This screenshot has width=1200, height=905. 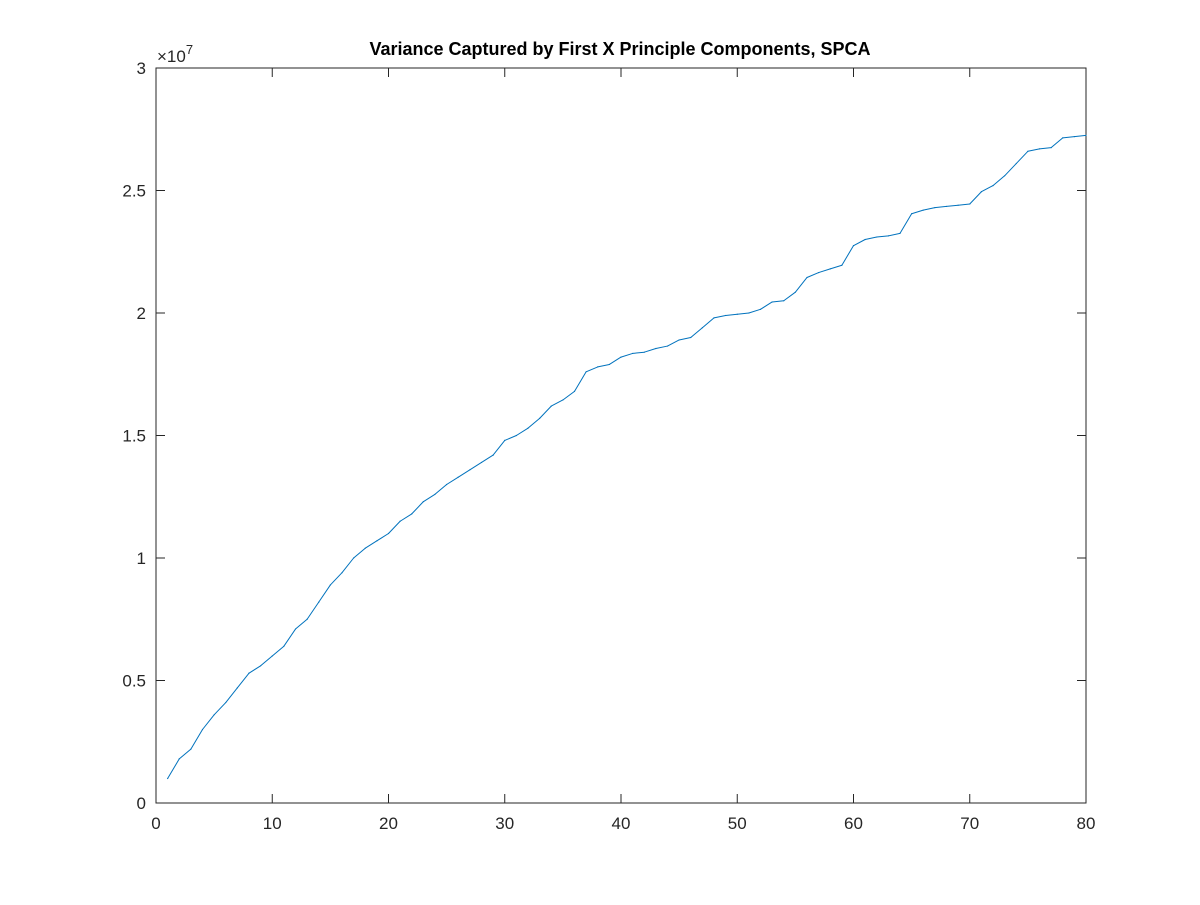 What do you see at coordinates (134, 191) in the screenshot?
I see `y-tick-label: 2.5` at bounding box center [134, 191].